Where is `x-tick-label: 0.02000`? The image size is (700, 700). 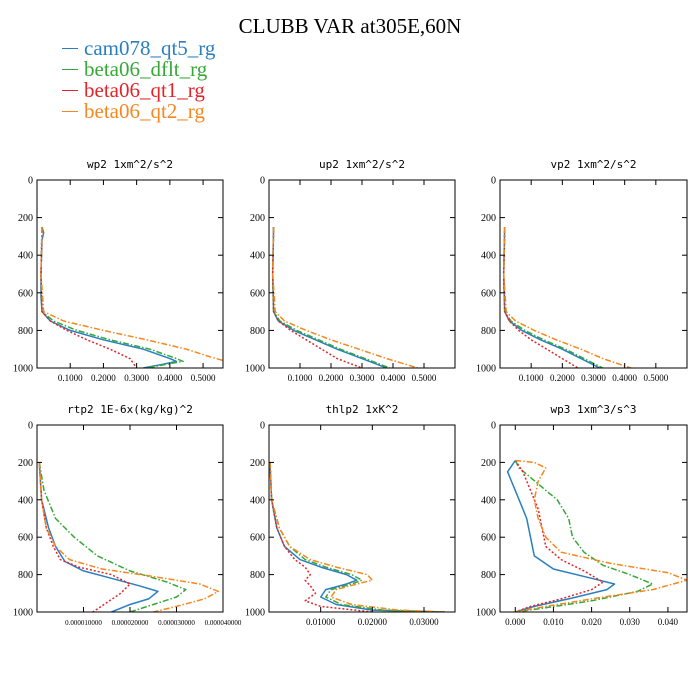
x-tick-label: 0.02000 is located at coordinates (373, 622).